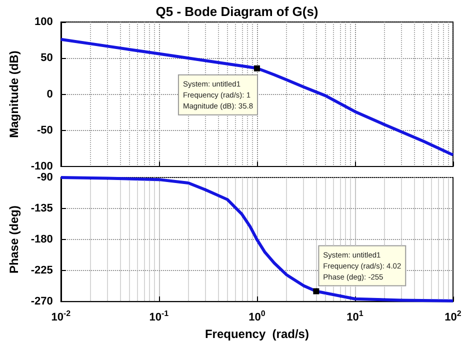 Image resolution: width=474 pixels, height=345 pixels. Describe the element at coordinates (45, 130) in the screenshot. I see `y-tick-label: -50` at that location.